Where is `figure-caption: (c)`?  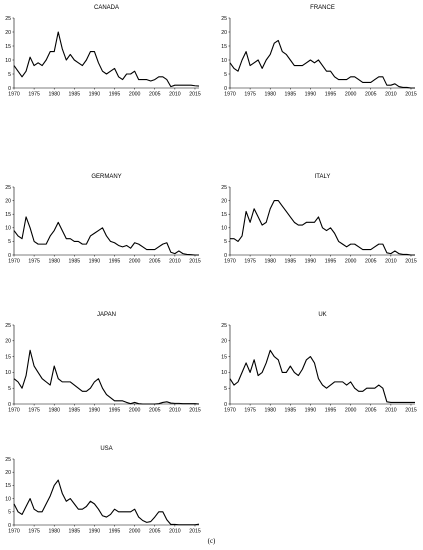 figure-caption: (c) is located at coordinates (212, 541).